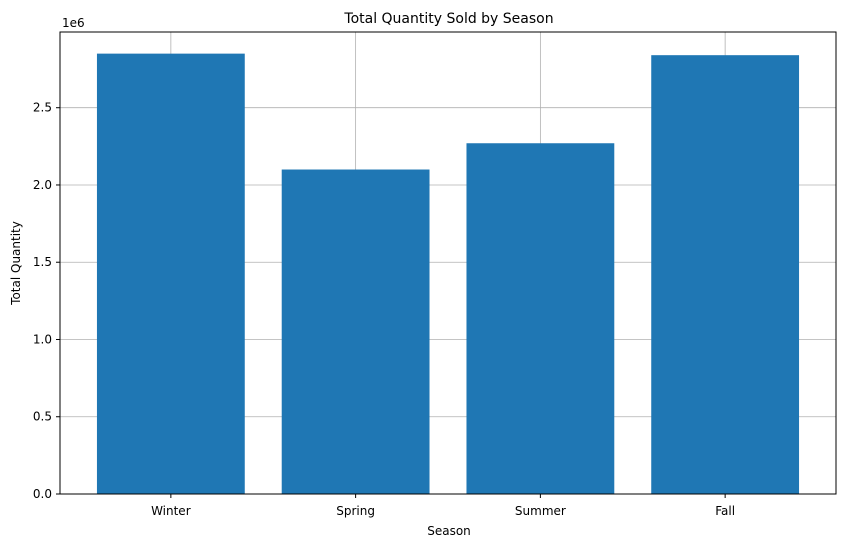 The image size is (846, 547). I want to click on y-tick-label: 2.0, so click(42, 185).